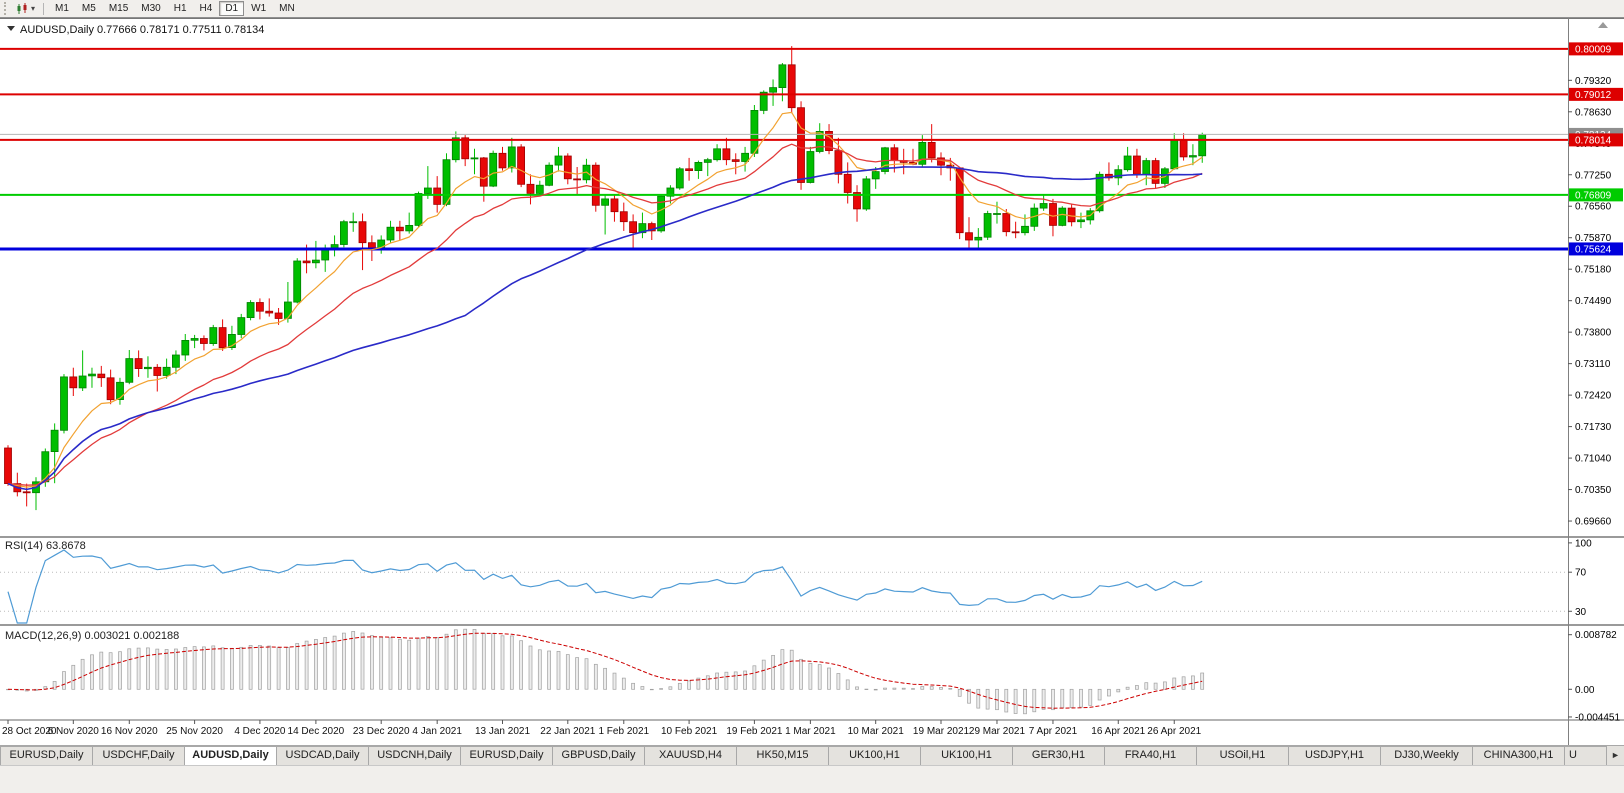 The width and height of the screenshot is (1624, 793). I want to click on chart-tab-CHINA300-H1: CHINA300,H1, so click(1518, 755).